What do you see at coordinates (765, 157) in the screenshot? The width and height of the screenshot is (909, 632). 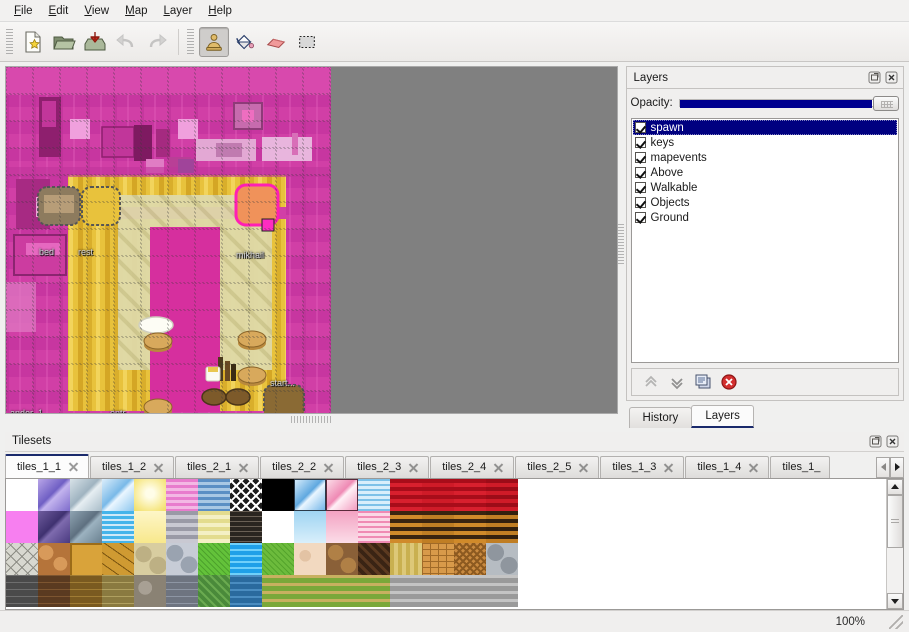 I see `layer-row-mapevents: mapevents` at bounding box center [765, 157].